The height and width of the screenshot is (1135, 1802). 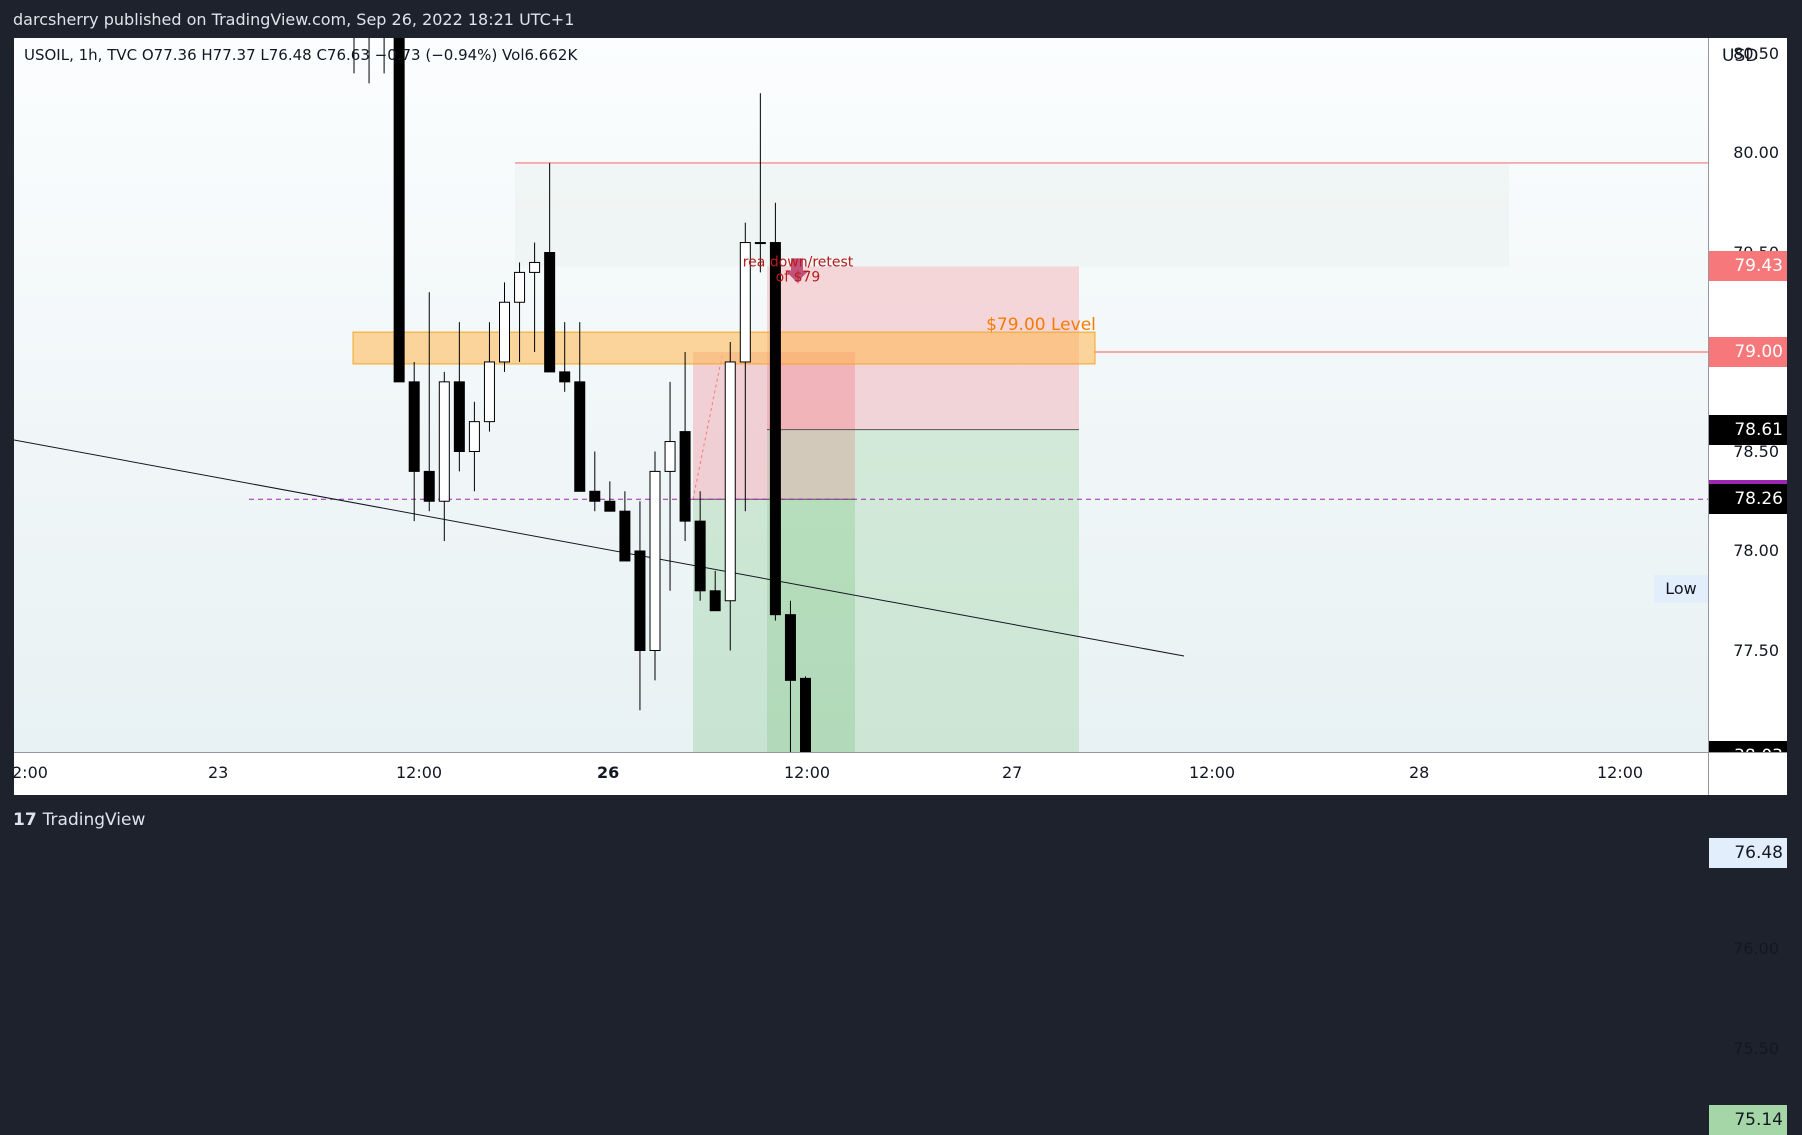 What do you see at coordinates (1740, 56) in the screenshot?
I see `currency-label: USD` at bounding box center [1740, 56].